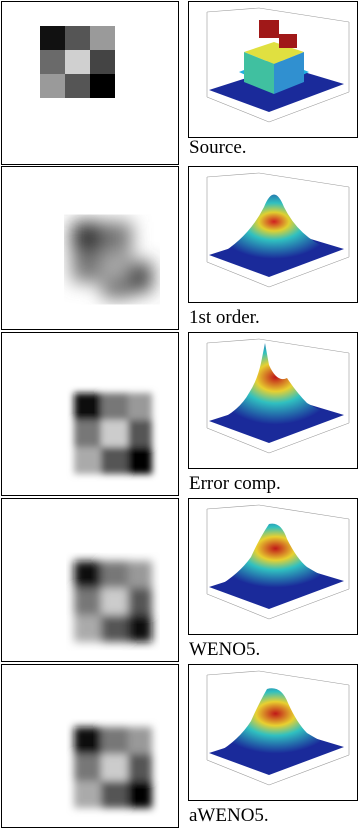  Describe the element at coordinates (90, 580) in the screenshot. I see `weno5-grayscale-image` at that location.